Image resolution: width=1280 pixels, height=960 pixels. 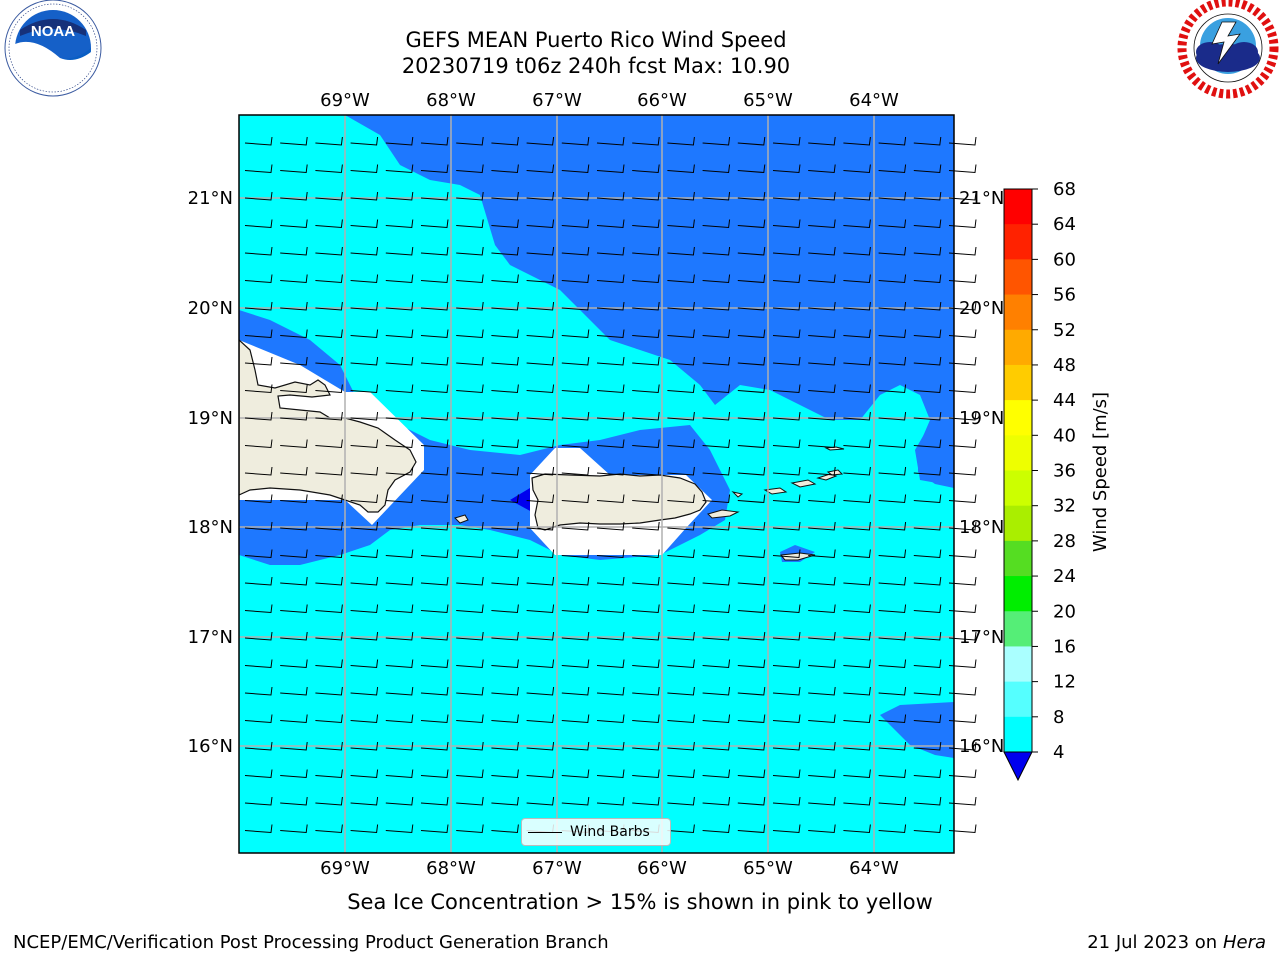 What do you see at coordinates (1058, 717) in the screenshot?
I see `colorbar-tick-label: 8` at bounding box center [1058, 717].